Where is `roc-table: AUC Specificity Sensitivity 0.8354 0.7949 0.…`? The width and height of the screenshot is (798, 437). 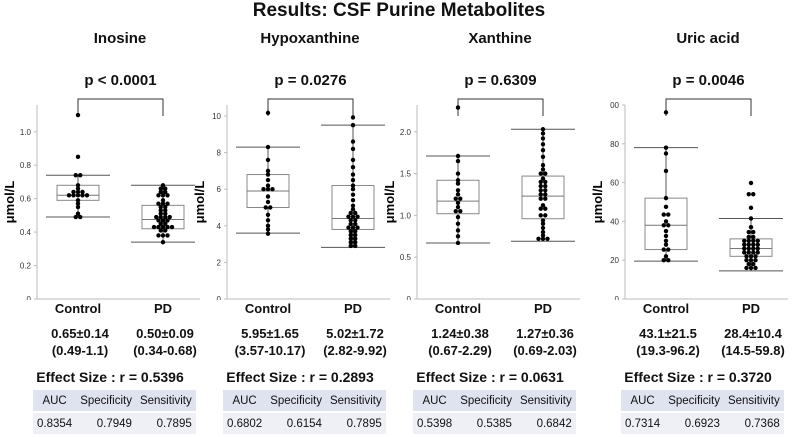
roc-table: AUC Specificity Sensitivity 0.8354 0.7949 0.… is located at coordinates (114, 413).